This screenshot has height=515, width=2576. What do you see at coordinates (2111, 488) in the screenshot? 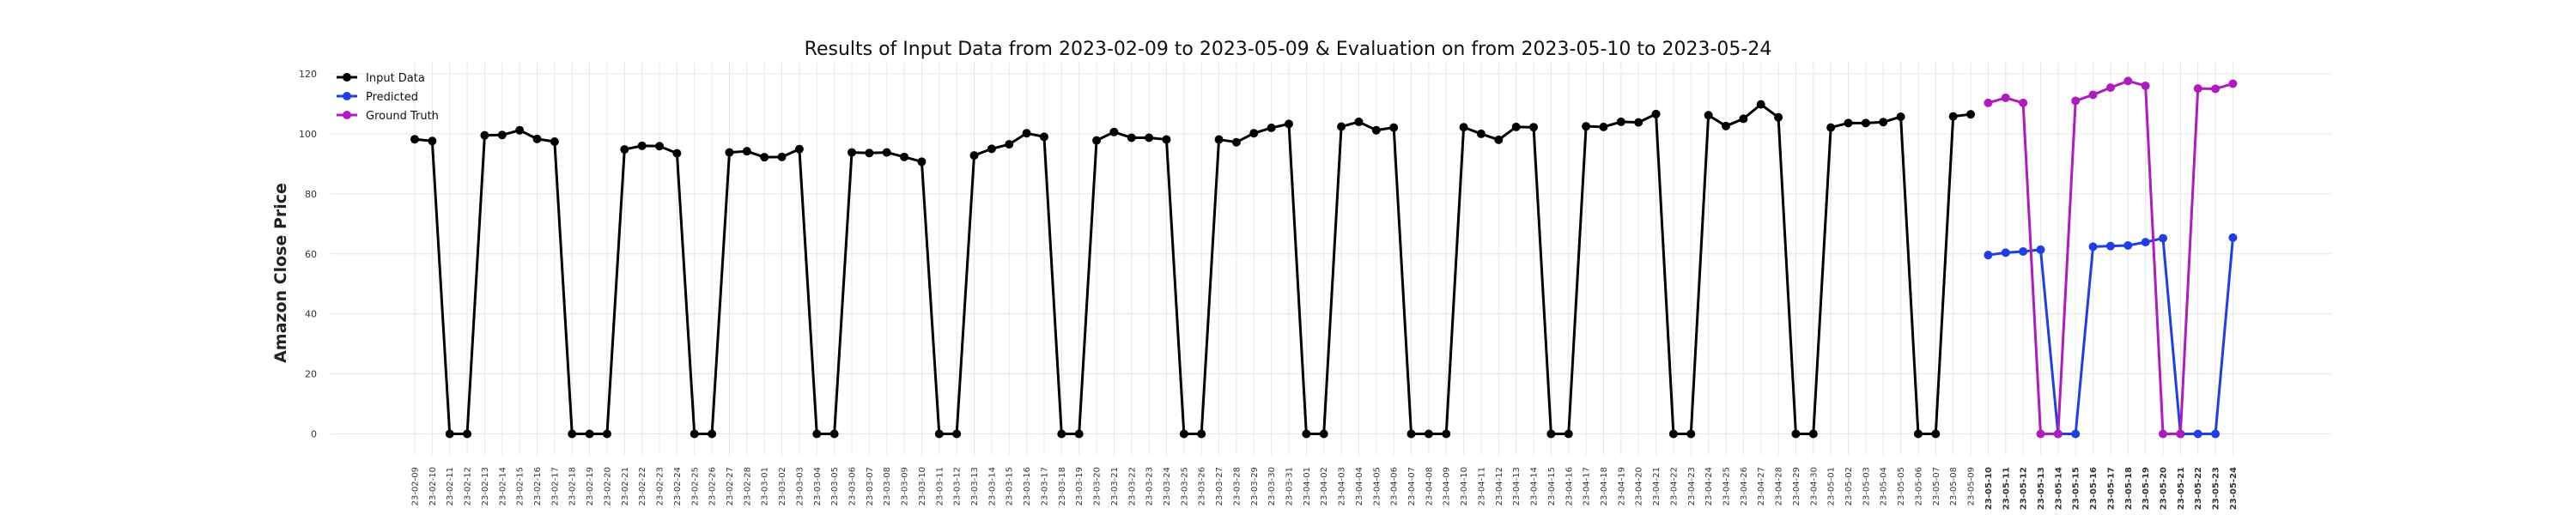
I see `x-tick-label: 23-05-17` at bounding box center [2111, 488].